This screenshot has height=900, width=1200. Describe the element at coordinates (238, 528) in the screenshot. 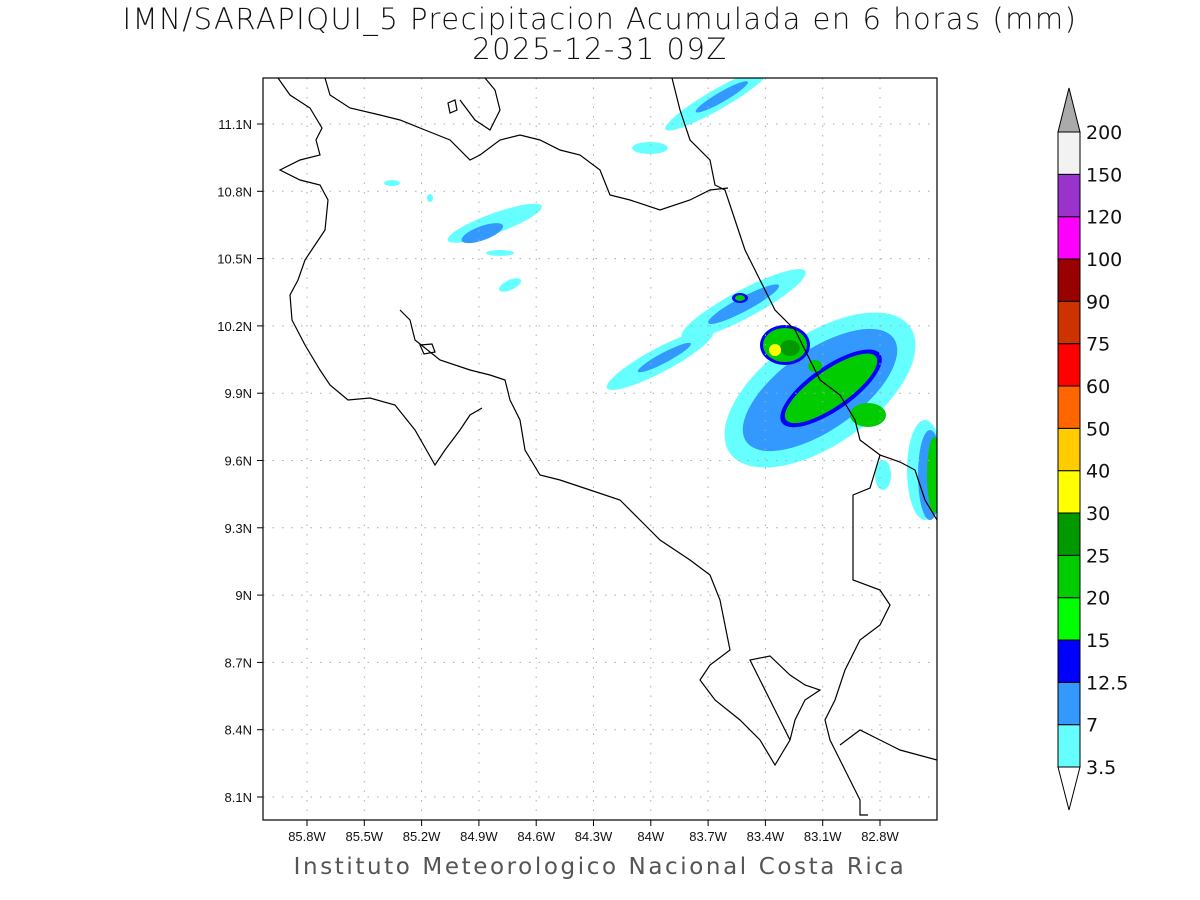

I see `lat-label: 9.3N` at that location.